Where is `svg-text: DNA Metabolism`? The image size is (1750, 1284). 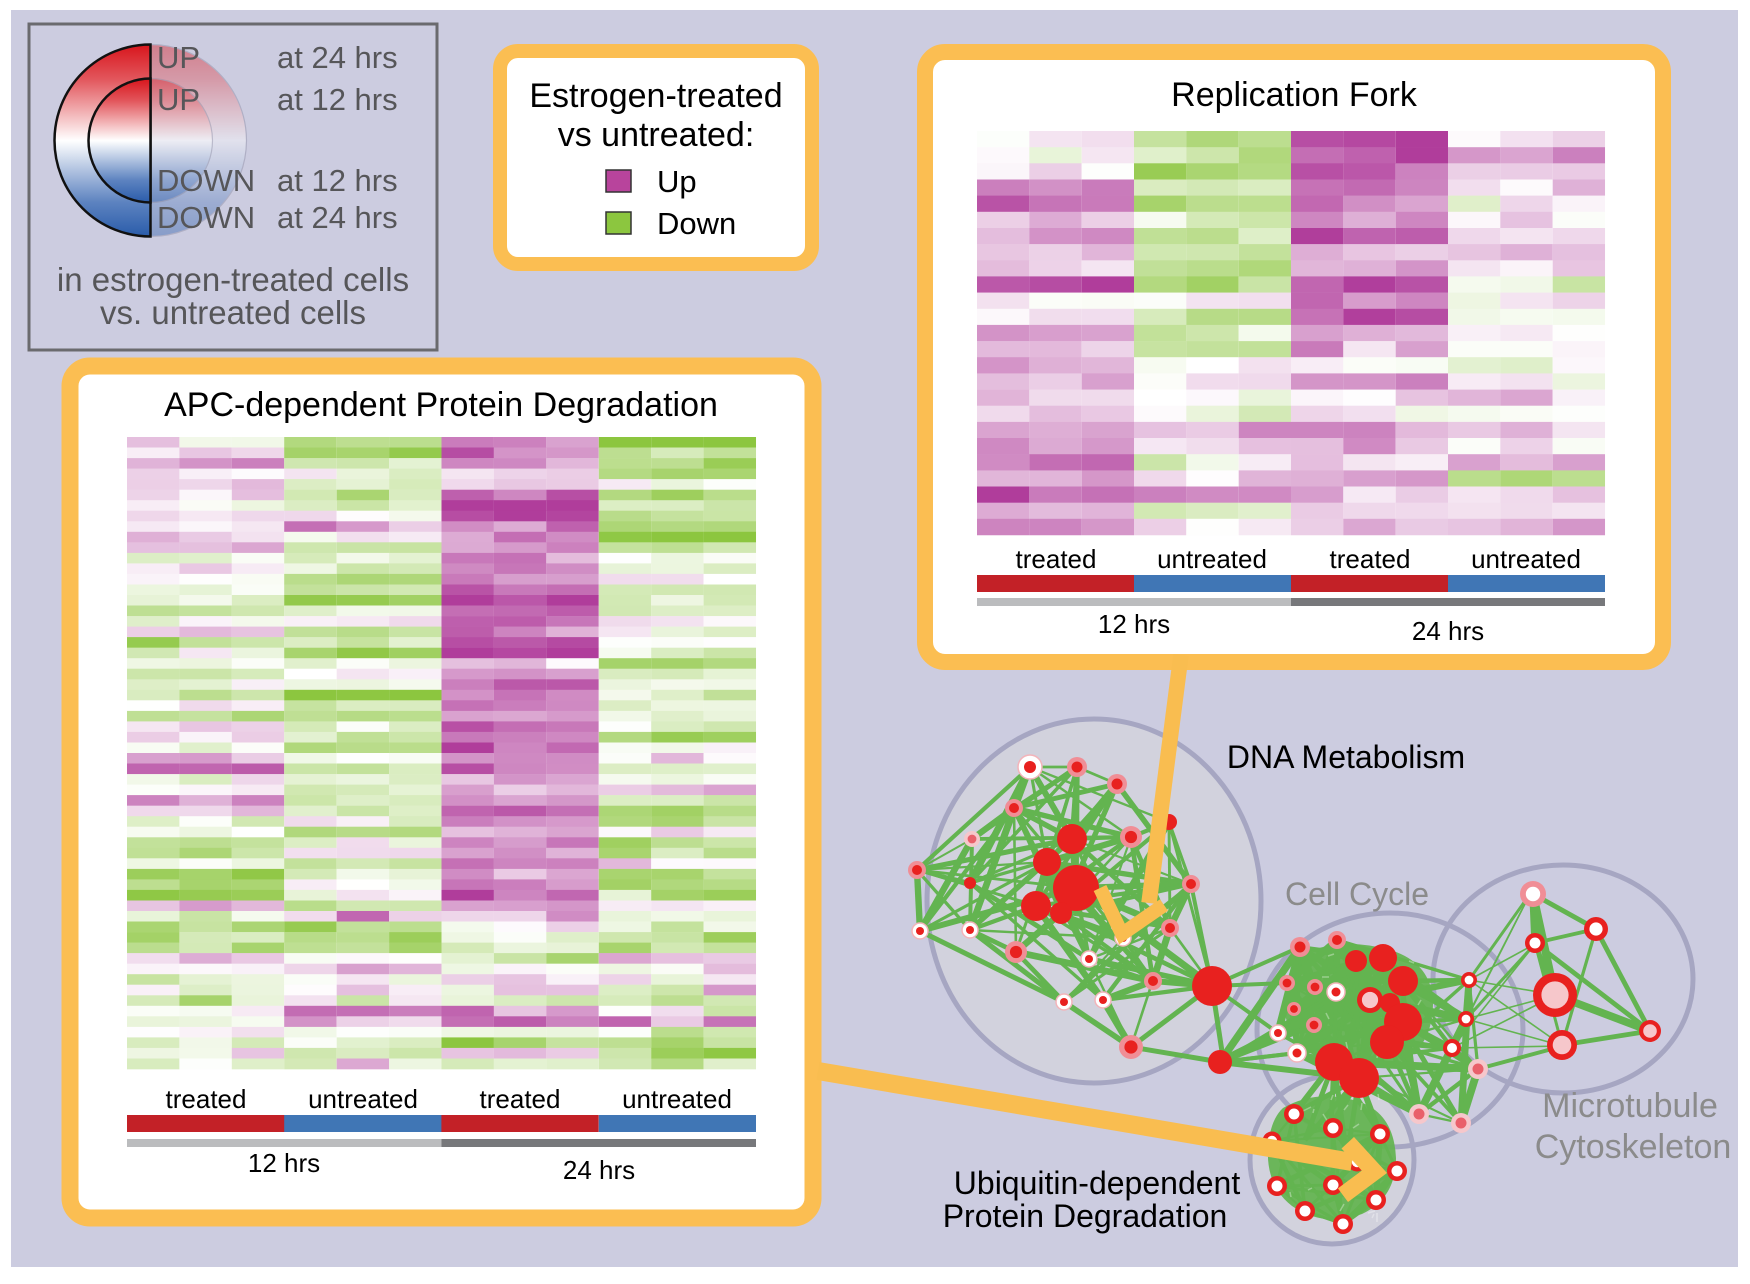 svg-text: DNA Metabolism is located at coordinates (1346, 757).